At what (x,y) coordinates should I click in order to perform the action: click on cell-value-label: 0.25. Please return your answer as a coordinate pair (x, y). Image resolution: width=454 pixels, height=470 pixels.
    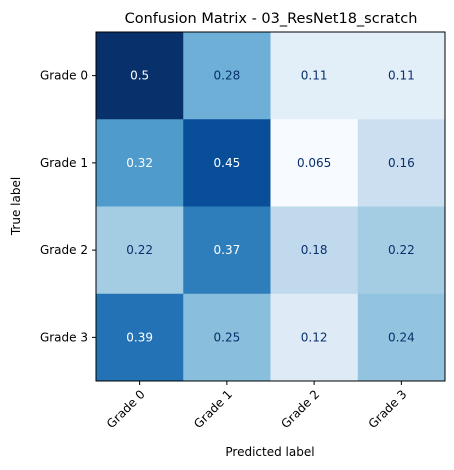
    Looking at the image, I should click on (227, 337).